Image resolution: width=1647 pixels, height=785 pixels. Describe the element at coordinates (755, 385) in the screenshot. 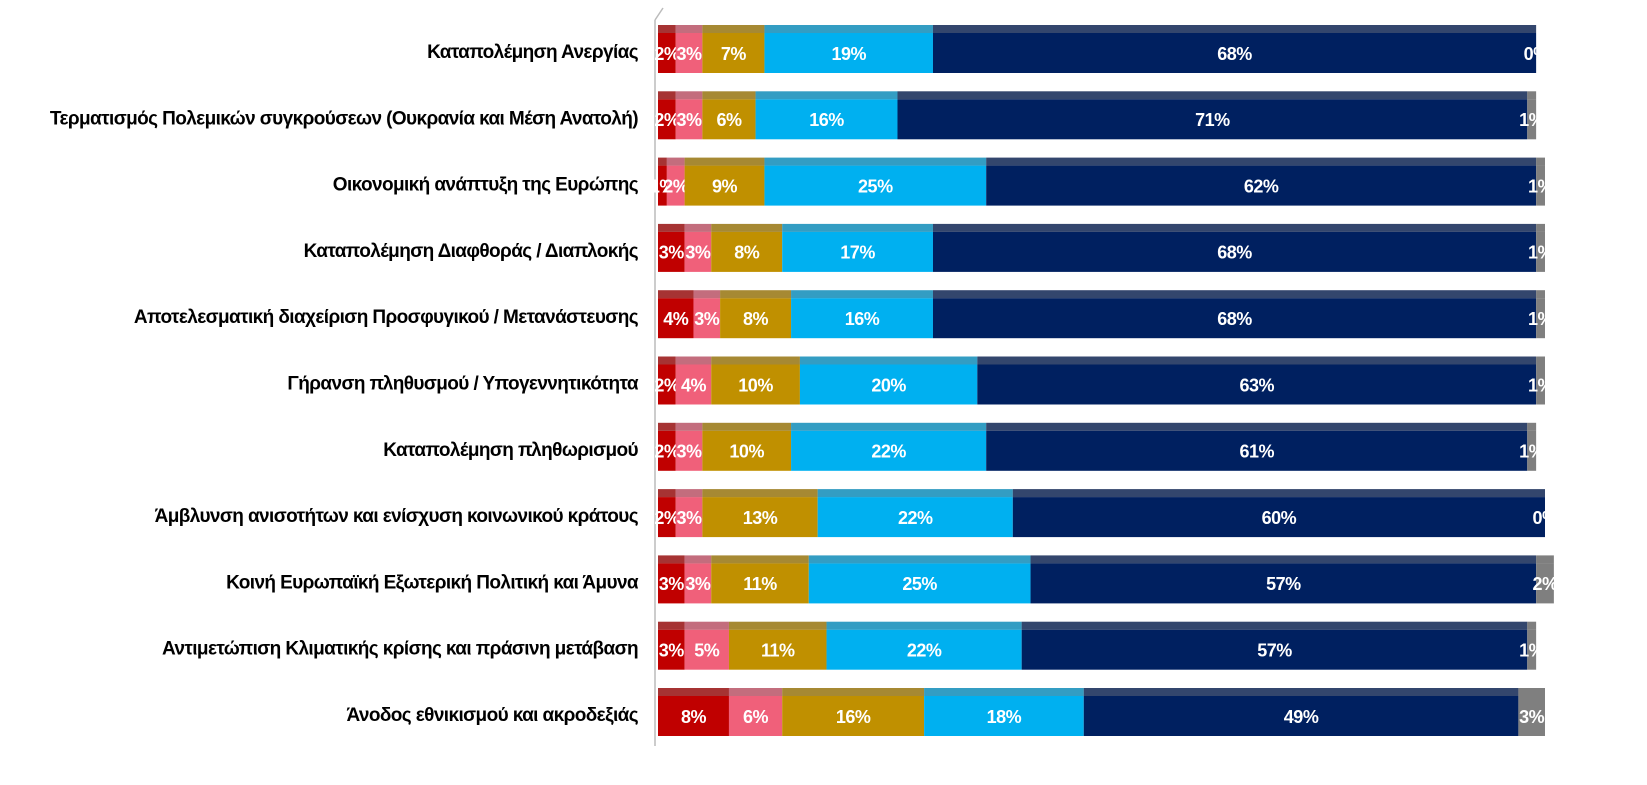

I see `value-label: 10%` at that location.